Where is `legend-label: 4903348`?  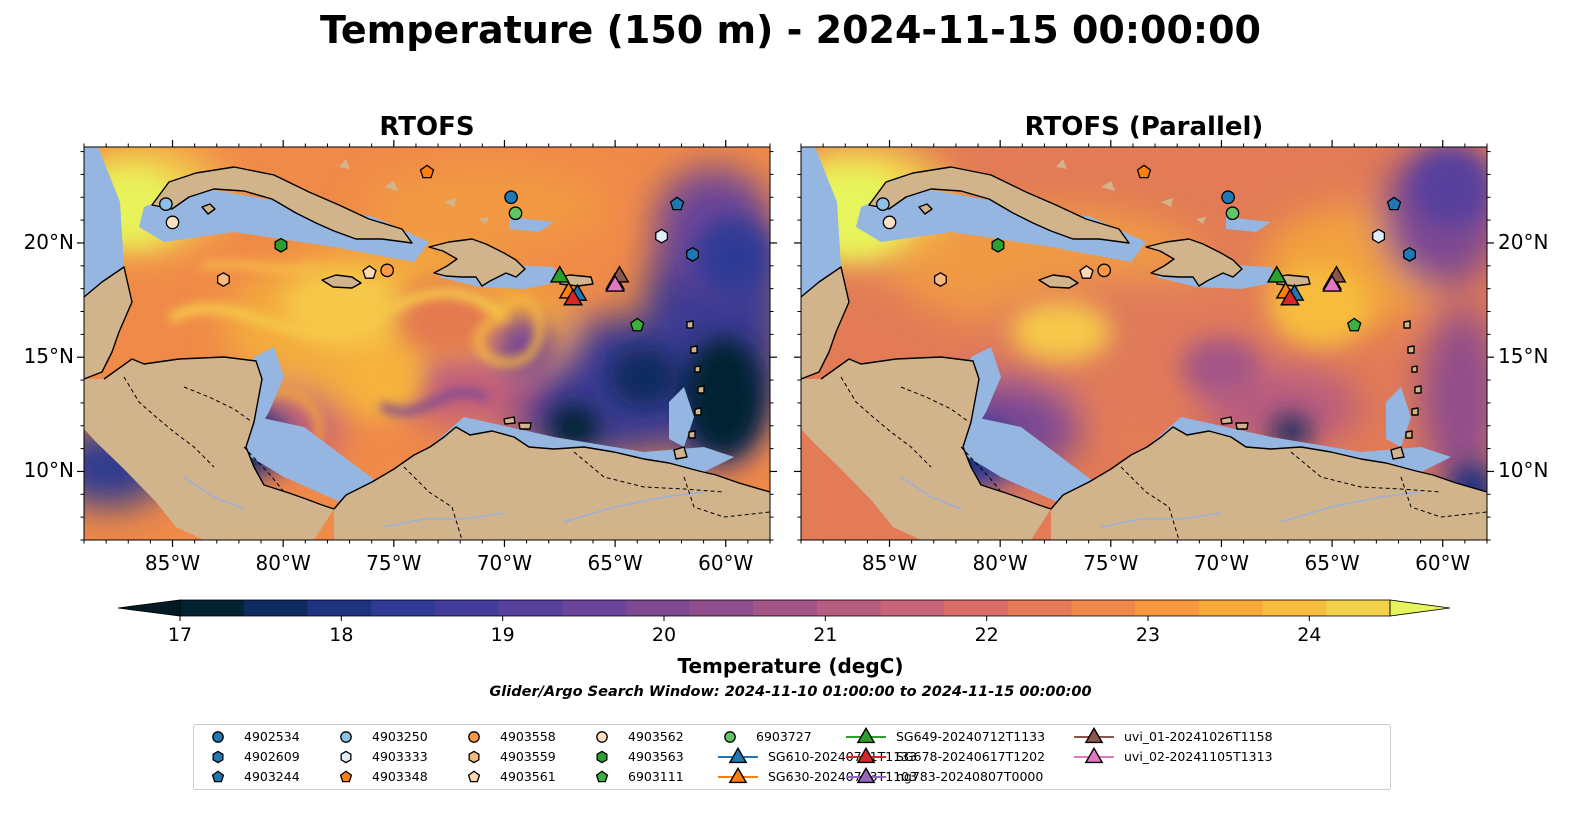
legend-label: 4903348 is located at coordinates (400, 776).